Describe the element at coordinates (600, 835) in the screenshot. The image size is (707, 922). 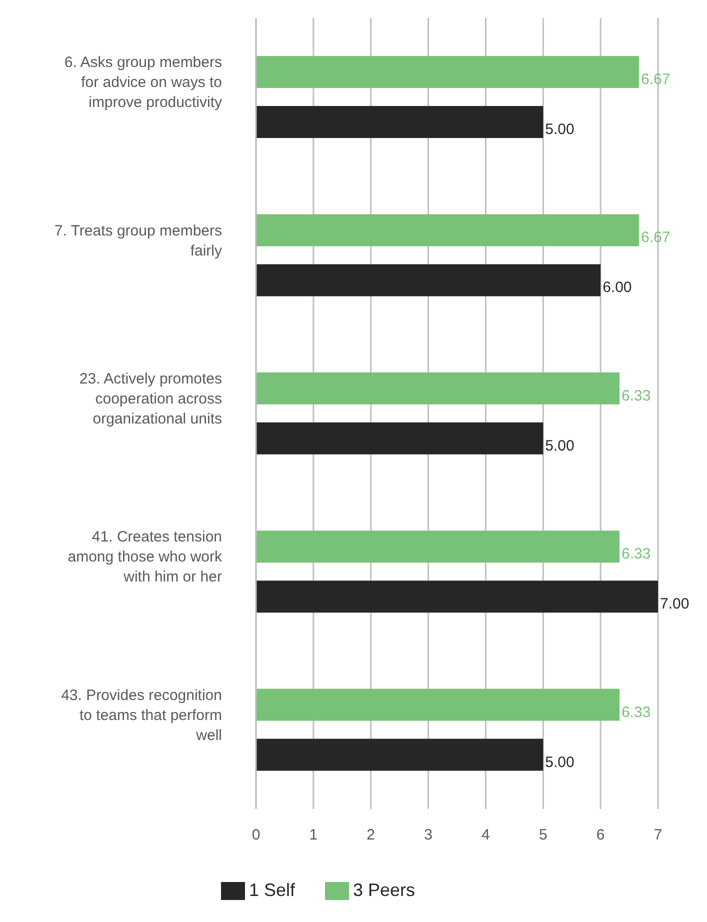
I see `x-tick-label: 6` at that location.